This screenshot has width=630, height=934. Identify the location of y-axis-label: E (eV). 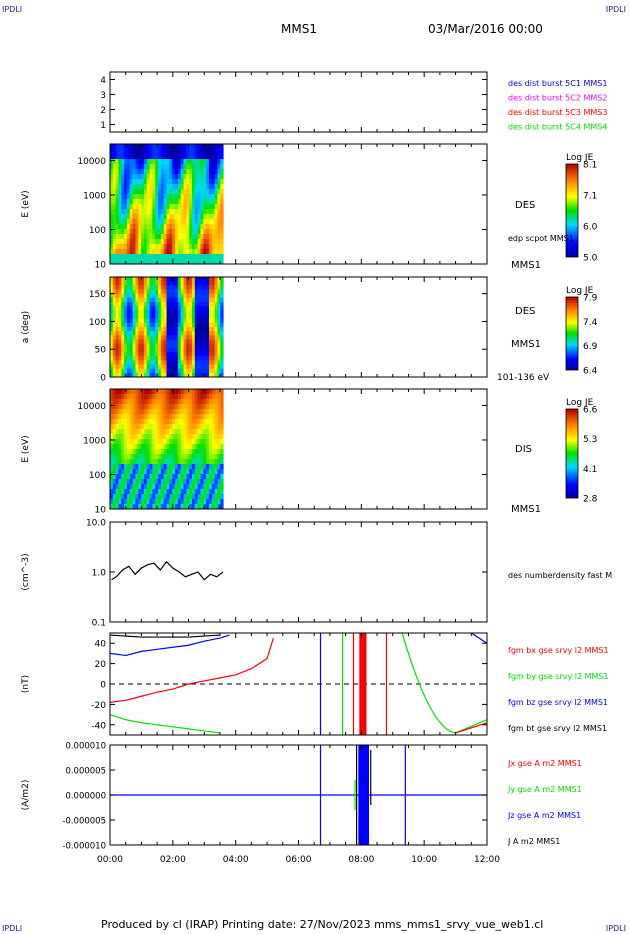
(26, 203).